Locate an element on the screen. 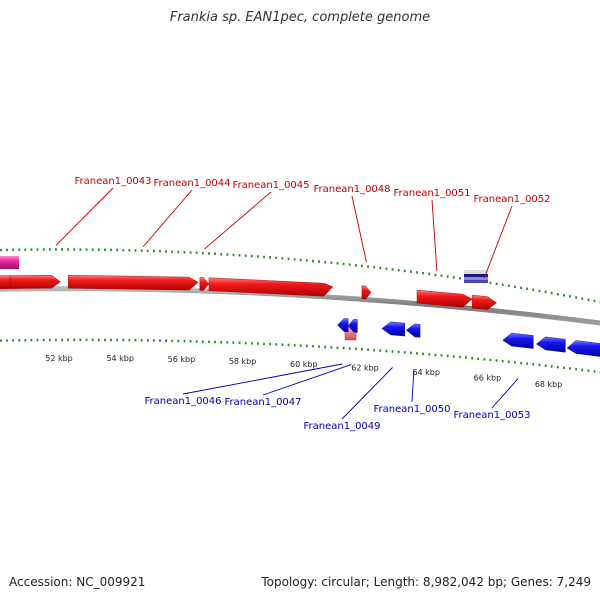 The image size is (600, 600). stacked-feature is located at coordinates (476, 276).